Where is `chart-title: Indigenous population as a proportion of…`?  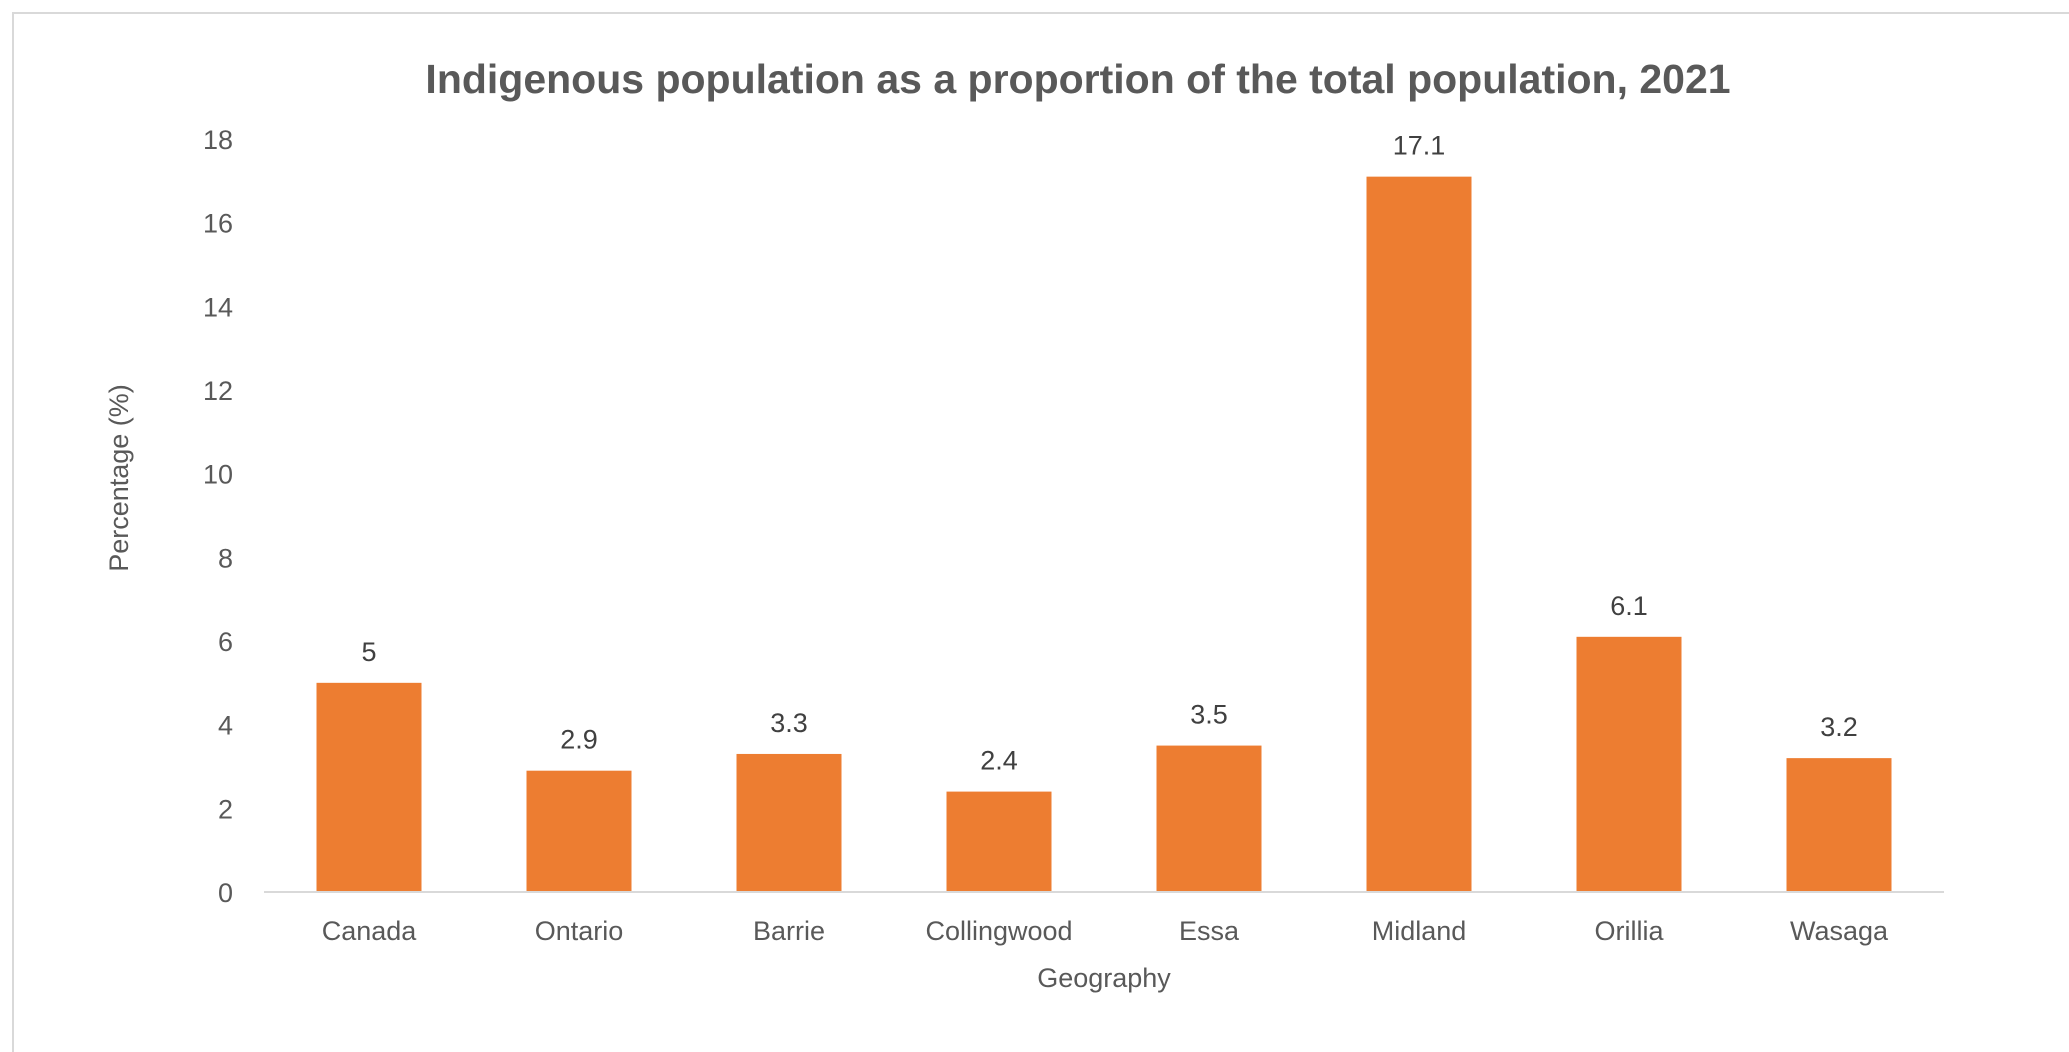 chart-title: Indigenous population as a proportion of… is located at coordinates (1077, 79).